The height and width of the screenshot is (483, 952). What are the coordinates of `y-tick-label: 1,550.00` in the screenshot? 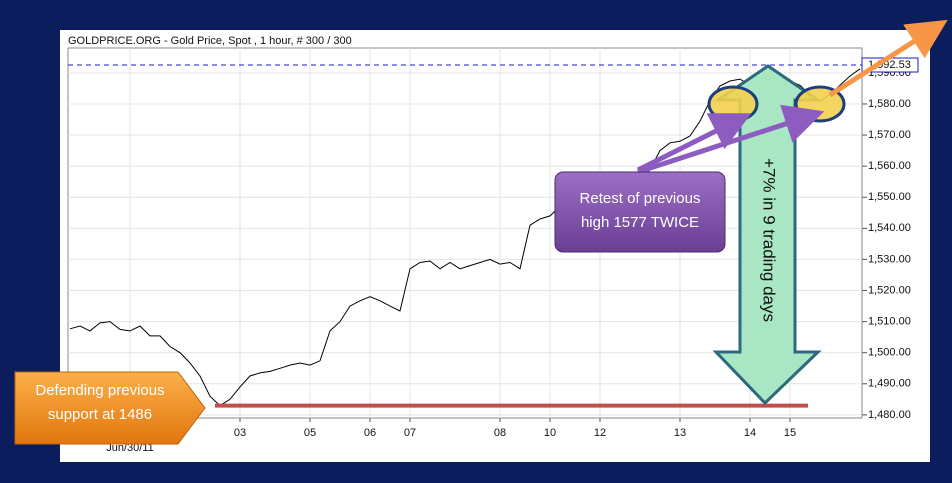 It's located at (889, 197).